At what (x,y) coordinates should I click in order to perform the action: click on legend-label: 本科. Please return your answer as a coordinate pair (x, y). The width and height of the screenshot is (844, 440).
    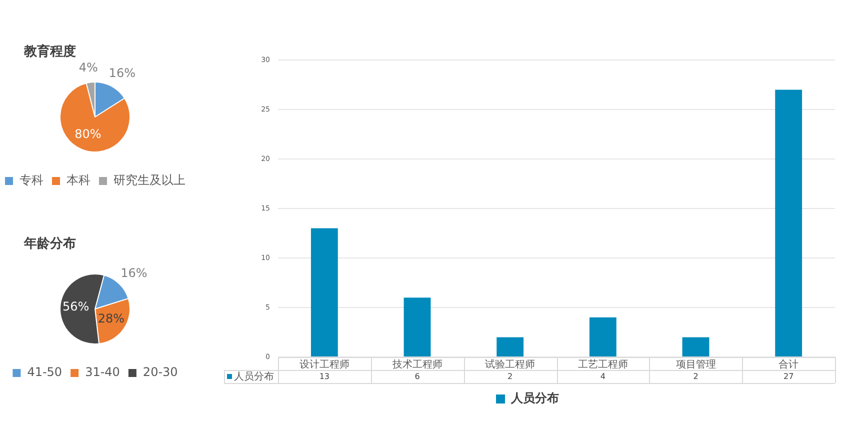
    Looking at the image, I should click on (78, 180).